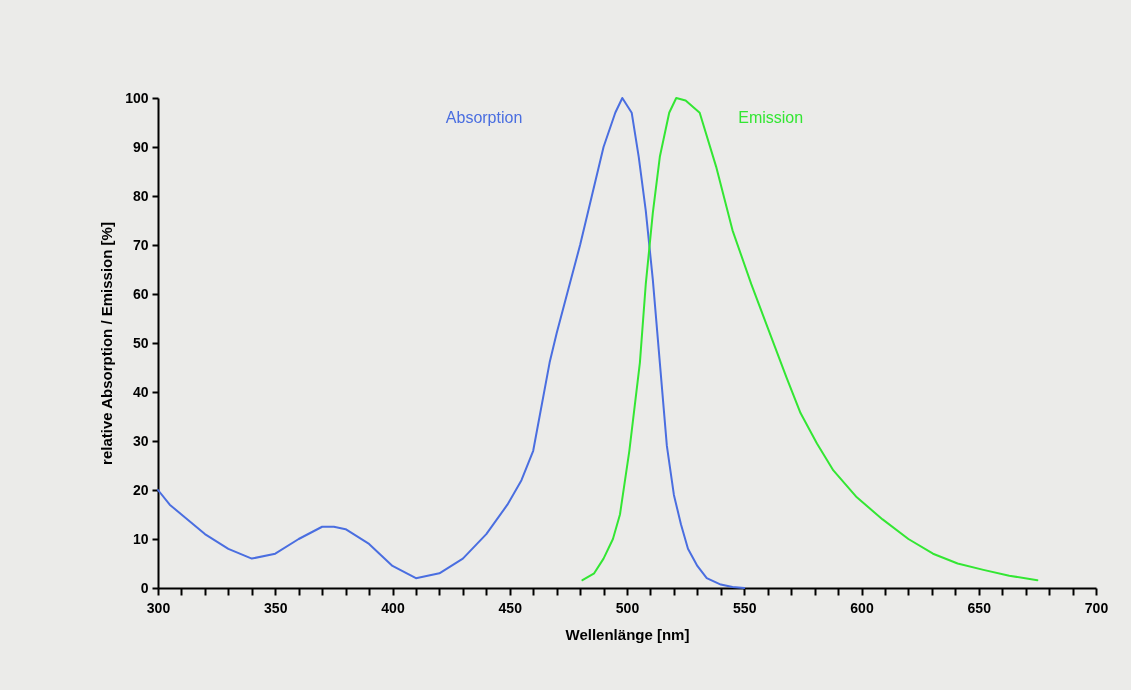 The height and width of the screenshot is (690, 1131). What do you see at coordinates (140, 195) in the screenshot?
I see `y-tick-label: 80` at bounding box center [140, 195].